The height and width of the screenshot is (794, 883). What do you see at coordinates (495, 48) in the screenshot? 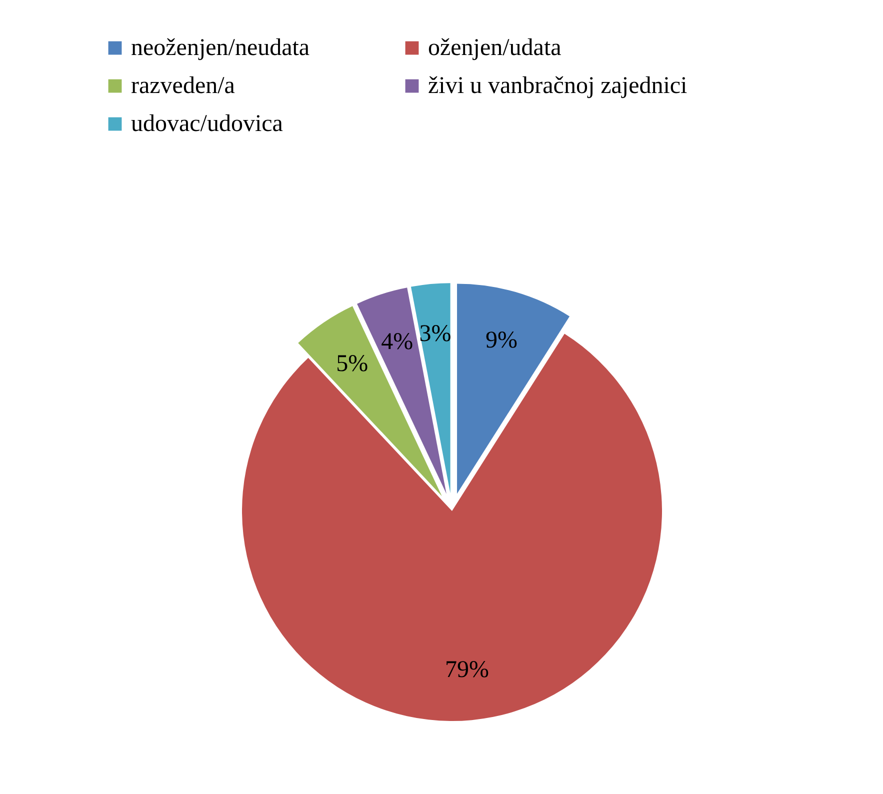
I see `legend-label: oženjen/udata` at bounding box center [495, 48].